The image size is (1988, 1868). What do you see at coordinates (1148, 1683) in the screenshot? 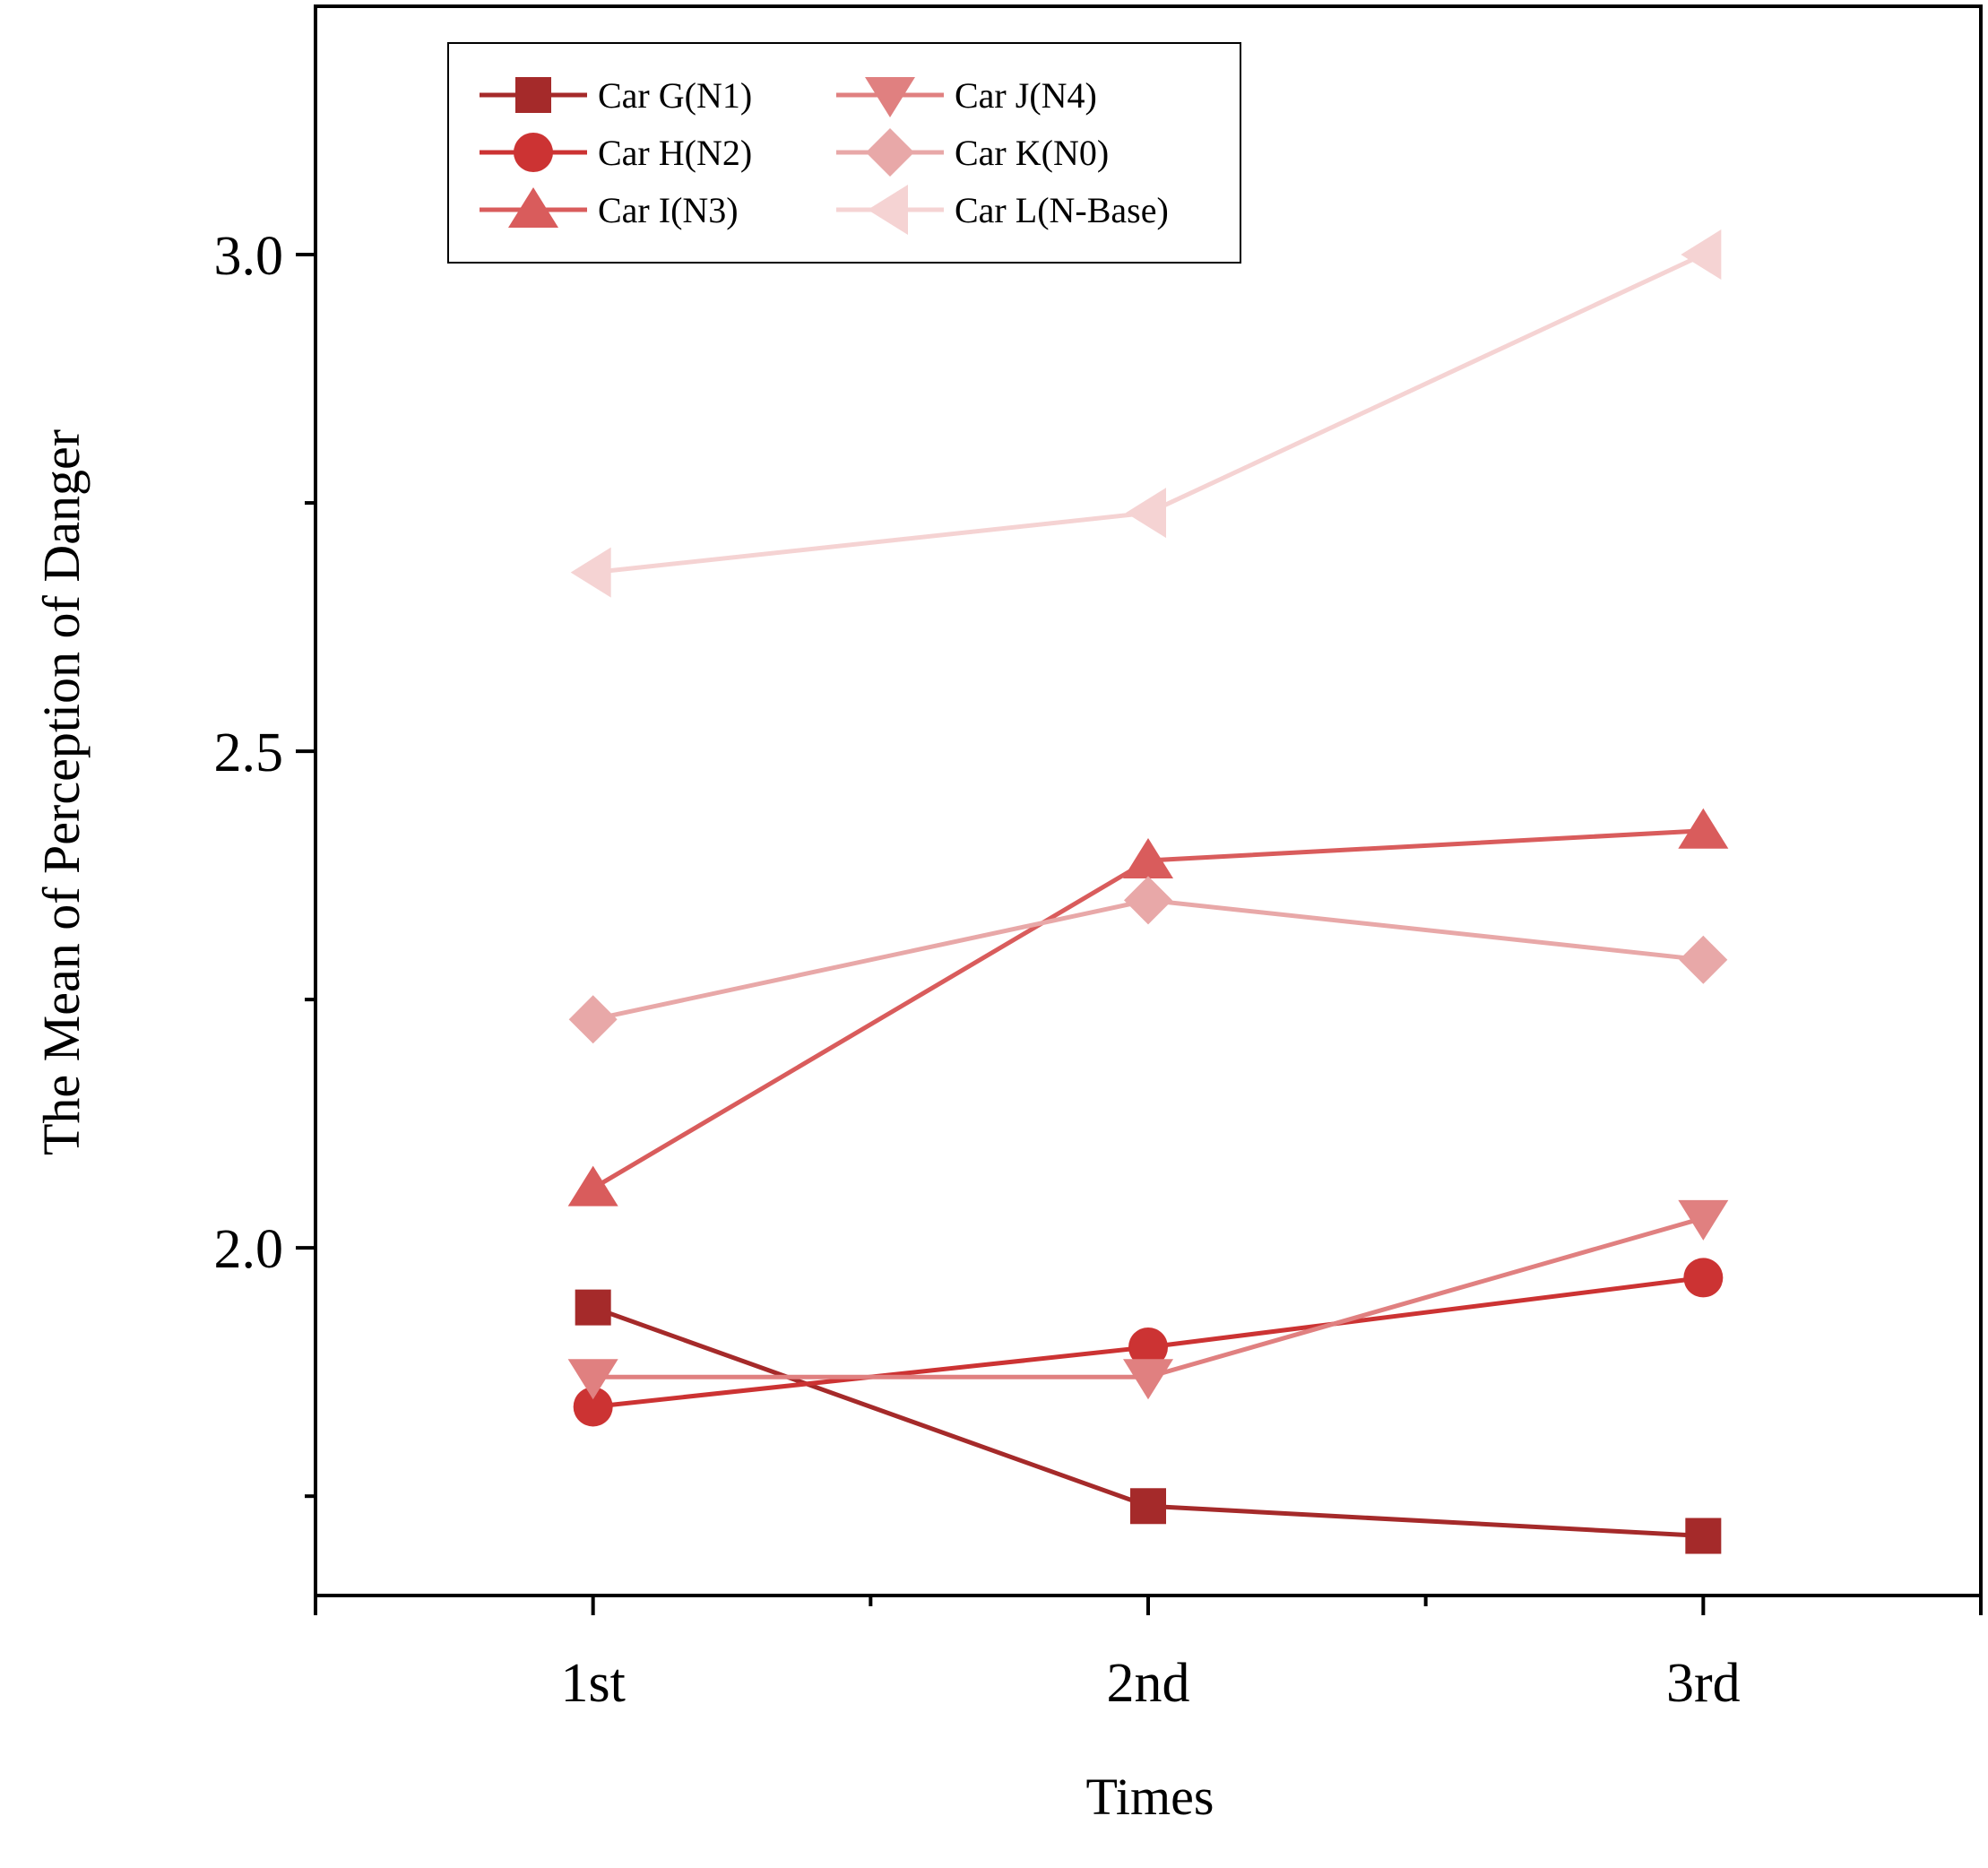
I see `x-tick-label: 2nd` at bounding box center [1148, 1683].